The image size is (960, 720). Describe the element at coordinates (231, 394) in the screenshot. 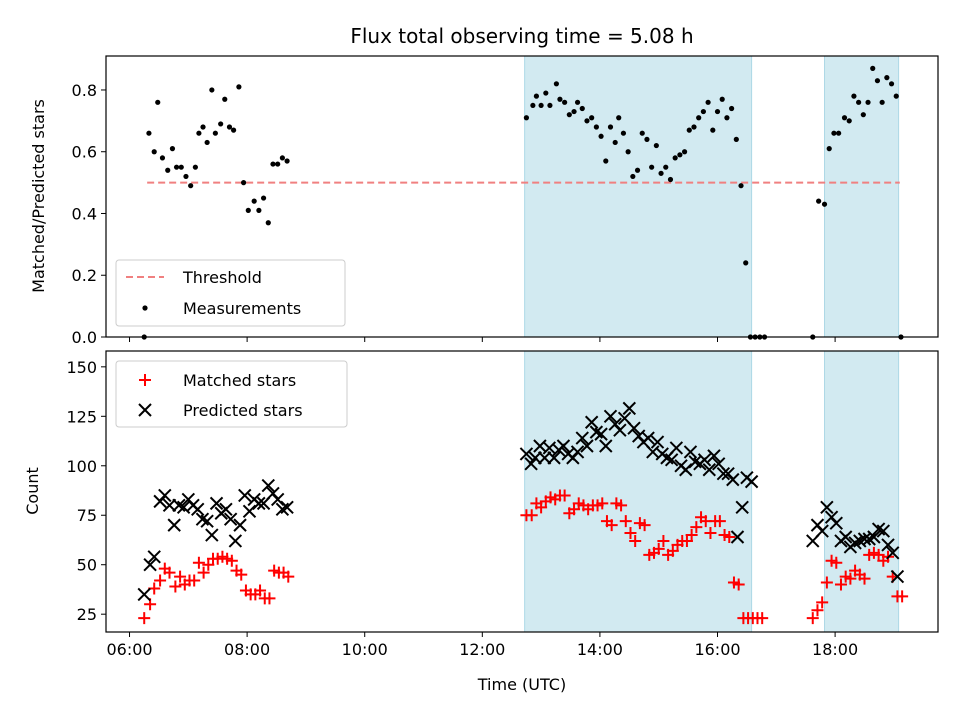

I see `legend-frame` at that location.